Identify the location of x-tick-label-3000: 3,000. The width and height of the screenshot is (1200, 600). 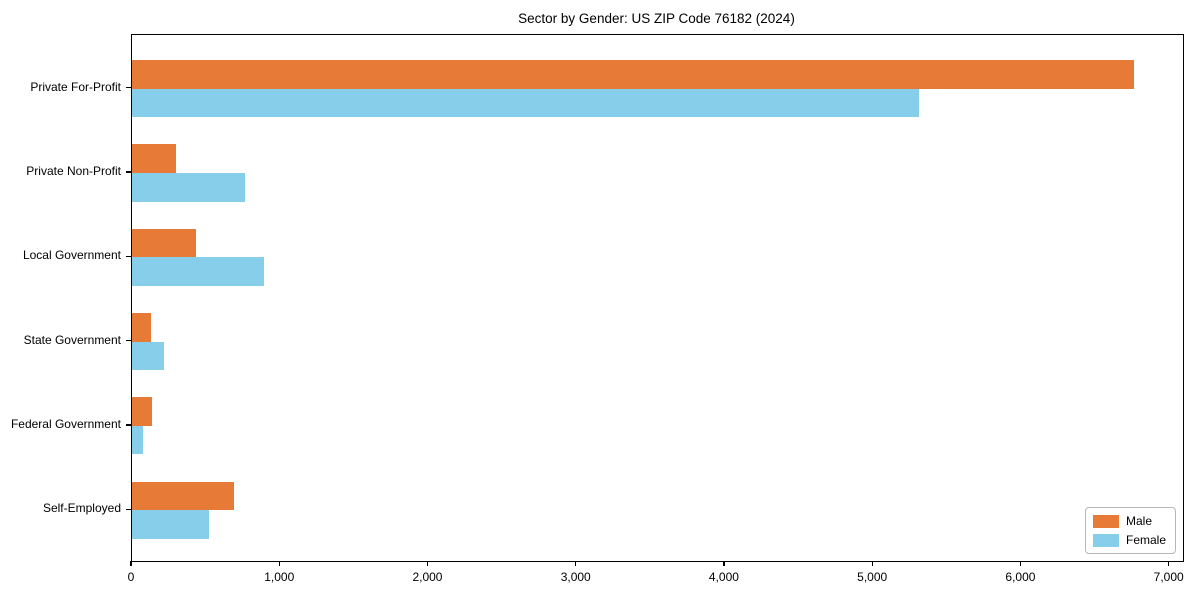
(575, 577).